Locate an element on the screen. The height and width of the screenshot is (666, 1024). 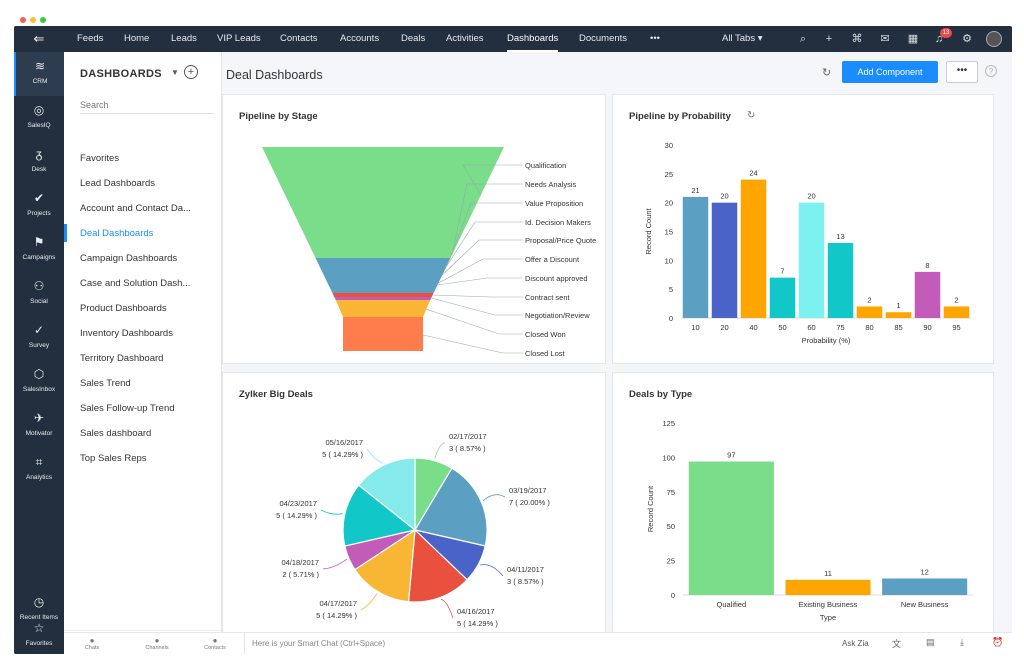
nav-survey: ✓ Survey is located at coordinates (39, 338).